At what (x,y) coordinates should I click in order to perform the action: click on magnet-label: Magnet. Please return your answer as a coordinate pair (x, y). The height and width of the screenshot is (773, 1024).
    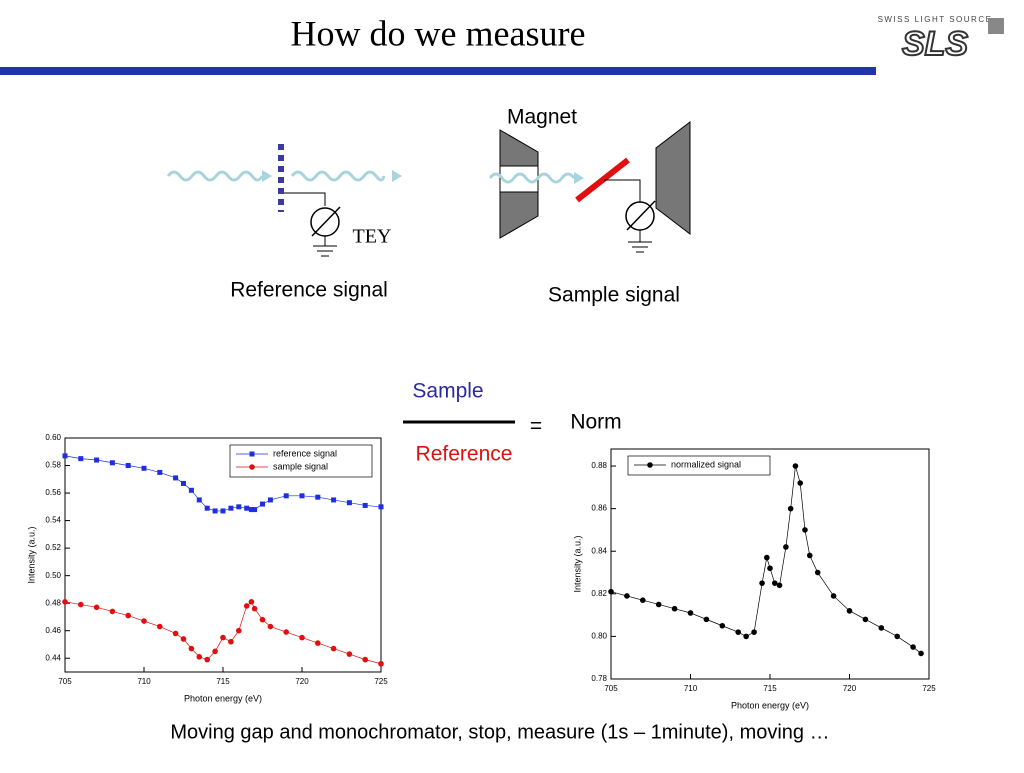
    Looking at the image, I should click on (542, 117).